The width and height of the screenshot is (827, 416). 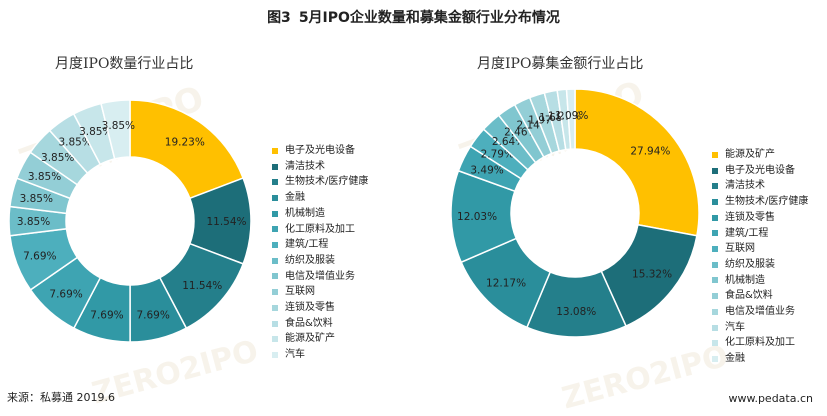 What do you see at coordinates (497, 154) in the screenshot?
I see `slice-value-label: 2.79%` at bounding box center [497, 154].